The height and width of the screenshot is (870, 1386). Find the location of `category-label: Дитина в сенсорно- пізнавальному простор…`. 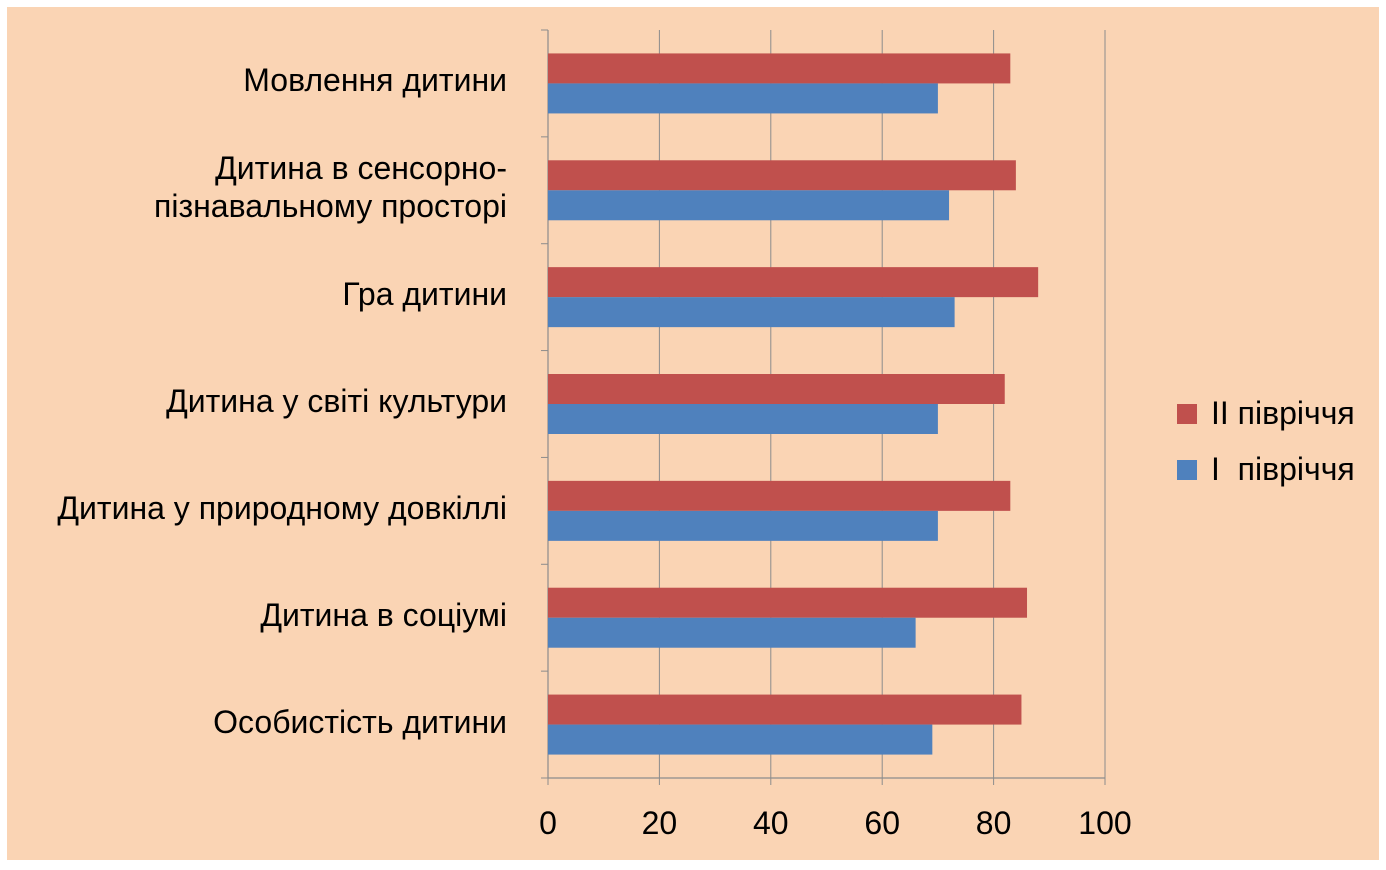

category-label: Дитина в сенсорно- пізнавальному простор… is located at coordinates (330, 187).